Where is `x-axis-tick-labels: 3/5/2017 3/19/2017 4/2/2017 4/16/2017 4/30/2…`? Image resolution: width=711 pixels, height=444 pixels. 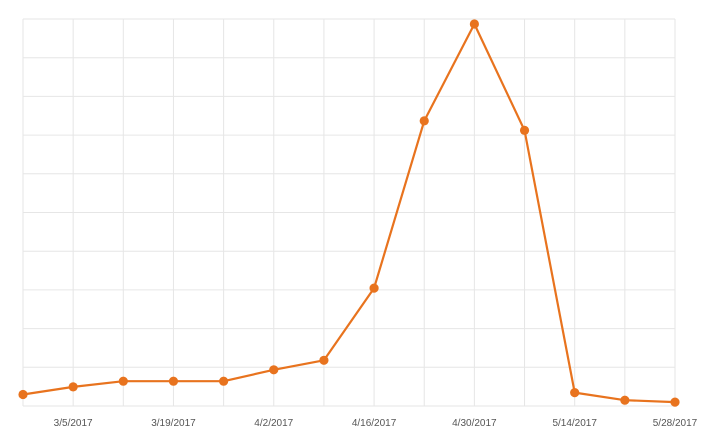
x-axis-tick-labels: 3/5/2017 3/19/2017 4/2/2017 4/16/2017 4/30/2… is located at coordinates (376, 423).